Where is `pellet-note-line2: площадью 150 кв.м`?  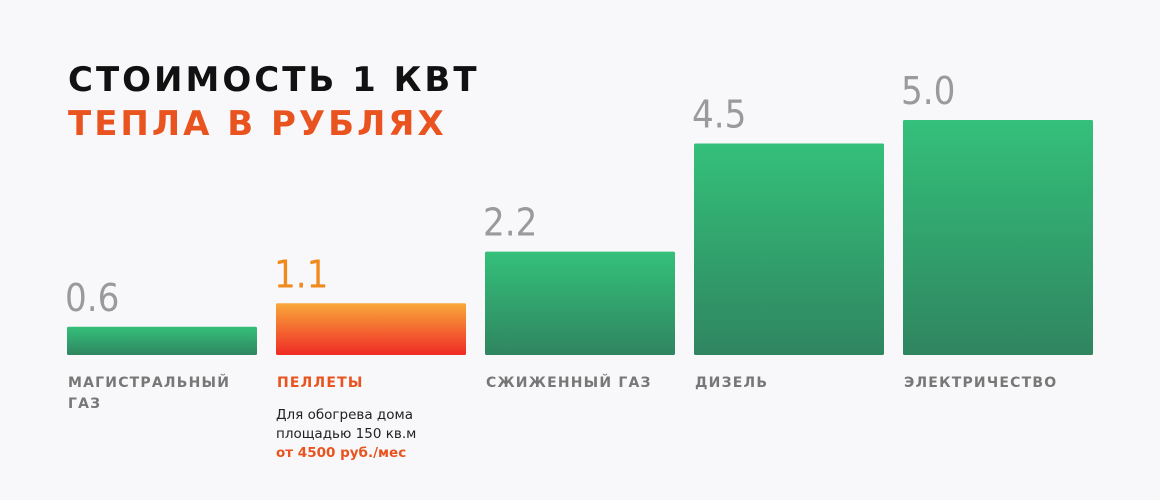
pellet-note-line2: площадью 150 кв.м is located at coordinates (346, 434).